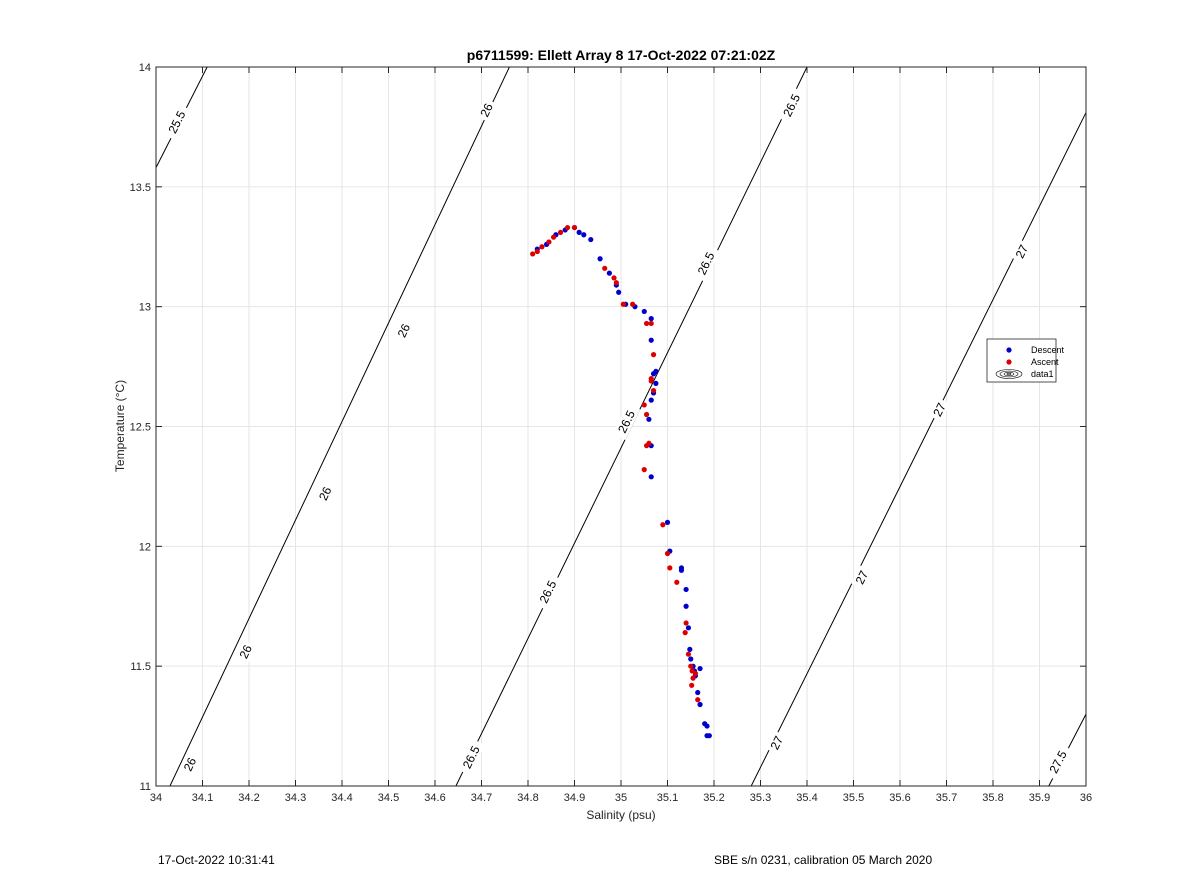 This screenshot has height=885, width=1200. What do you see at coordinates (853, 798) in the screenshot?
I see `x-tick-label: 35.5` at bounding box center [853, 798].